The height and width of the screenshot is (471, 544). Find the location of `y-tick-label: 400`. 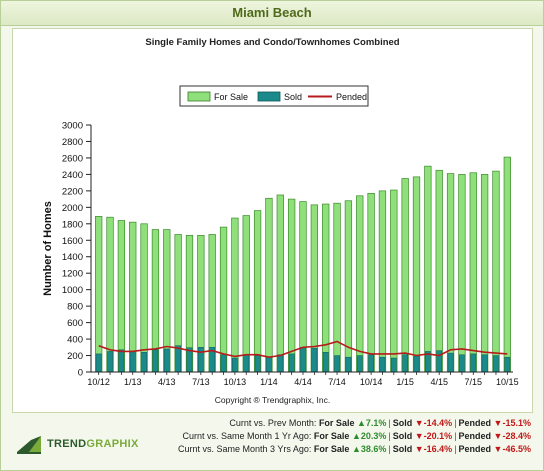

y-tick-label: 400 is located at coordinates (75, 340).